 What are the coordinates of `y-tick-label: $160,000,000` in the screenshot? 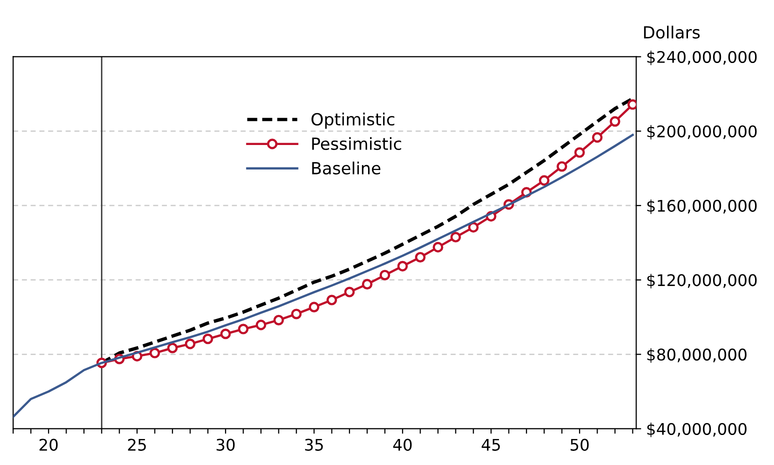 It's located at (702, 206).